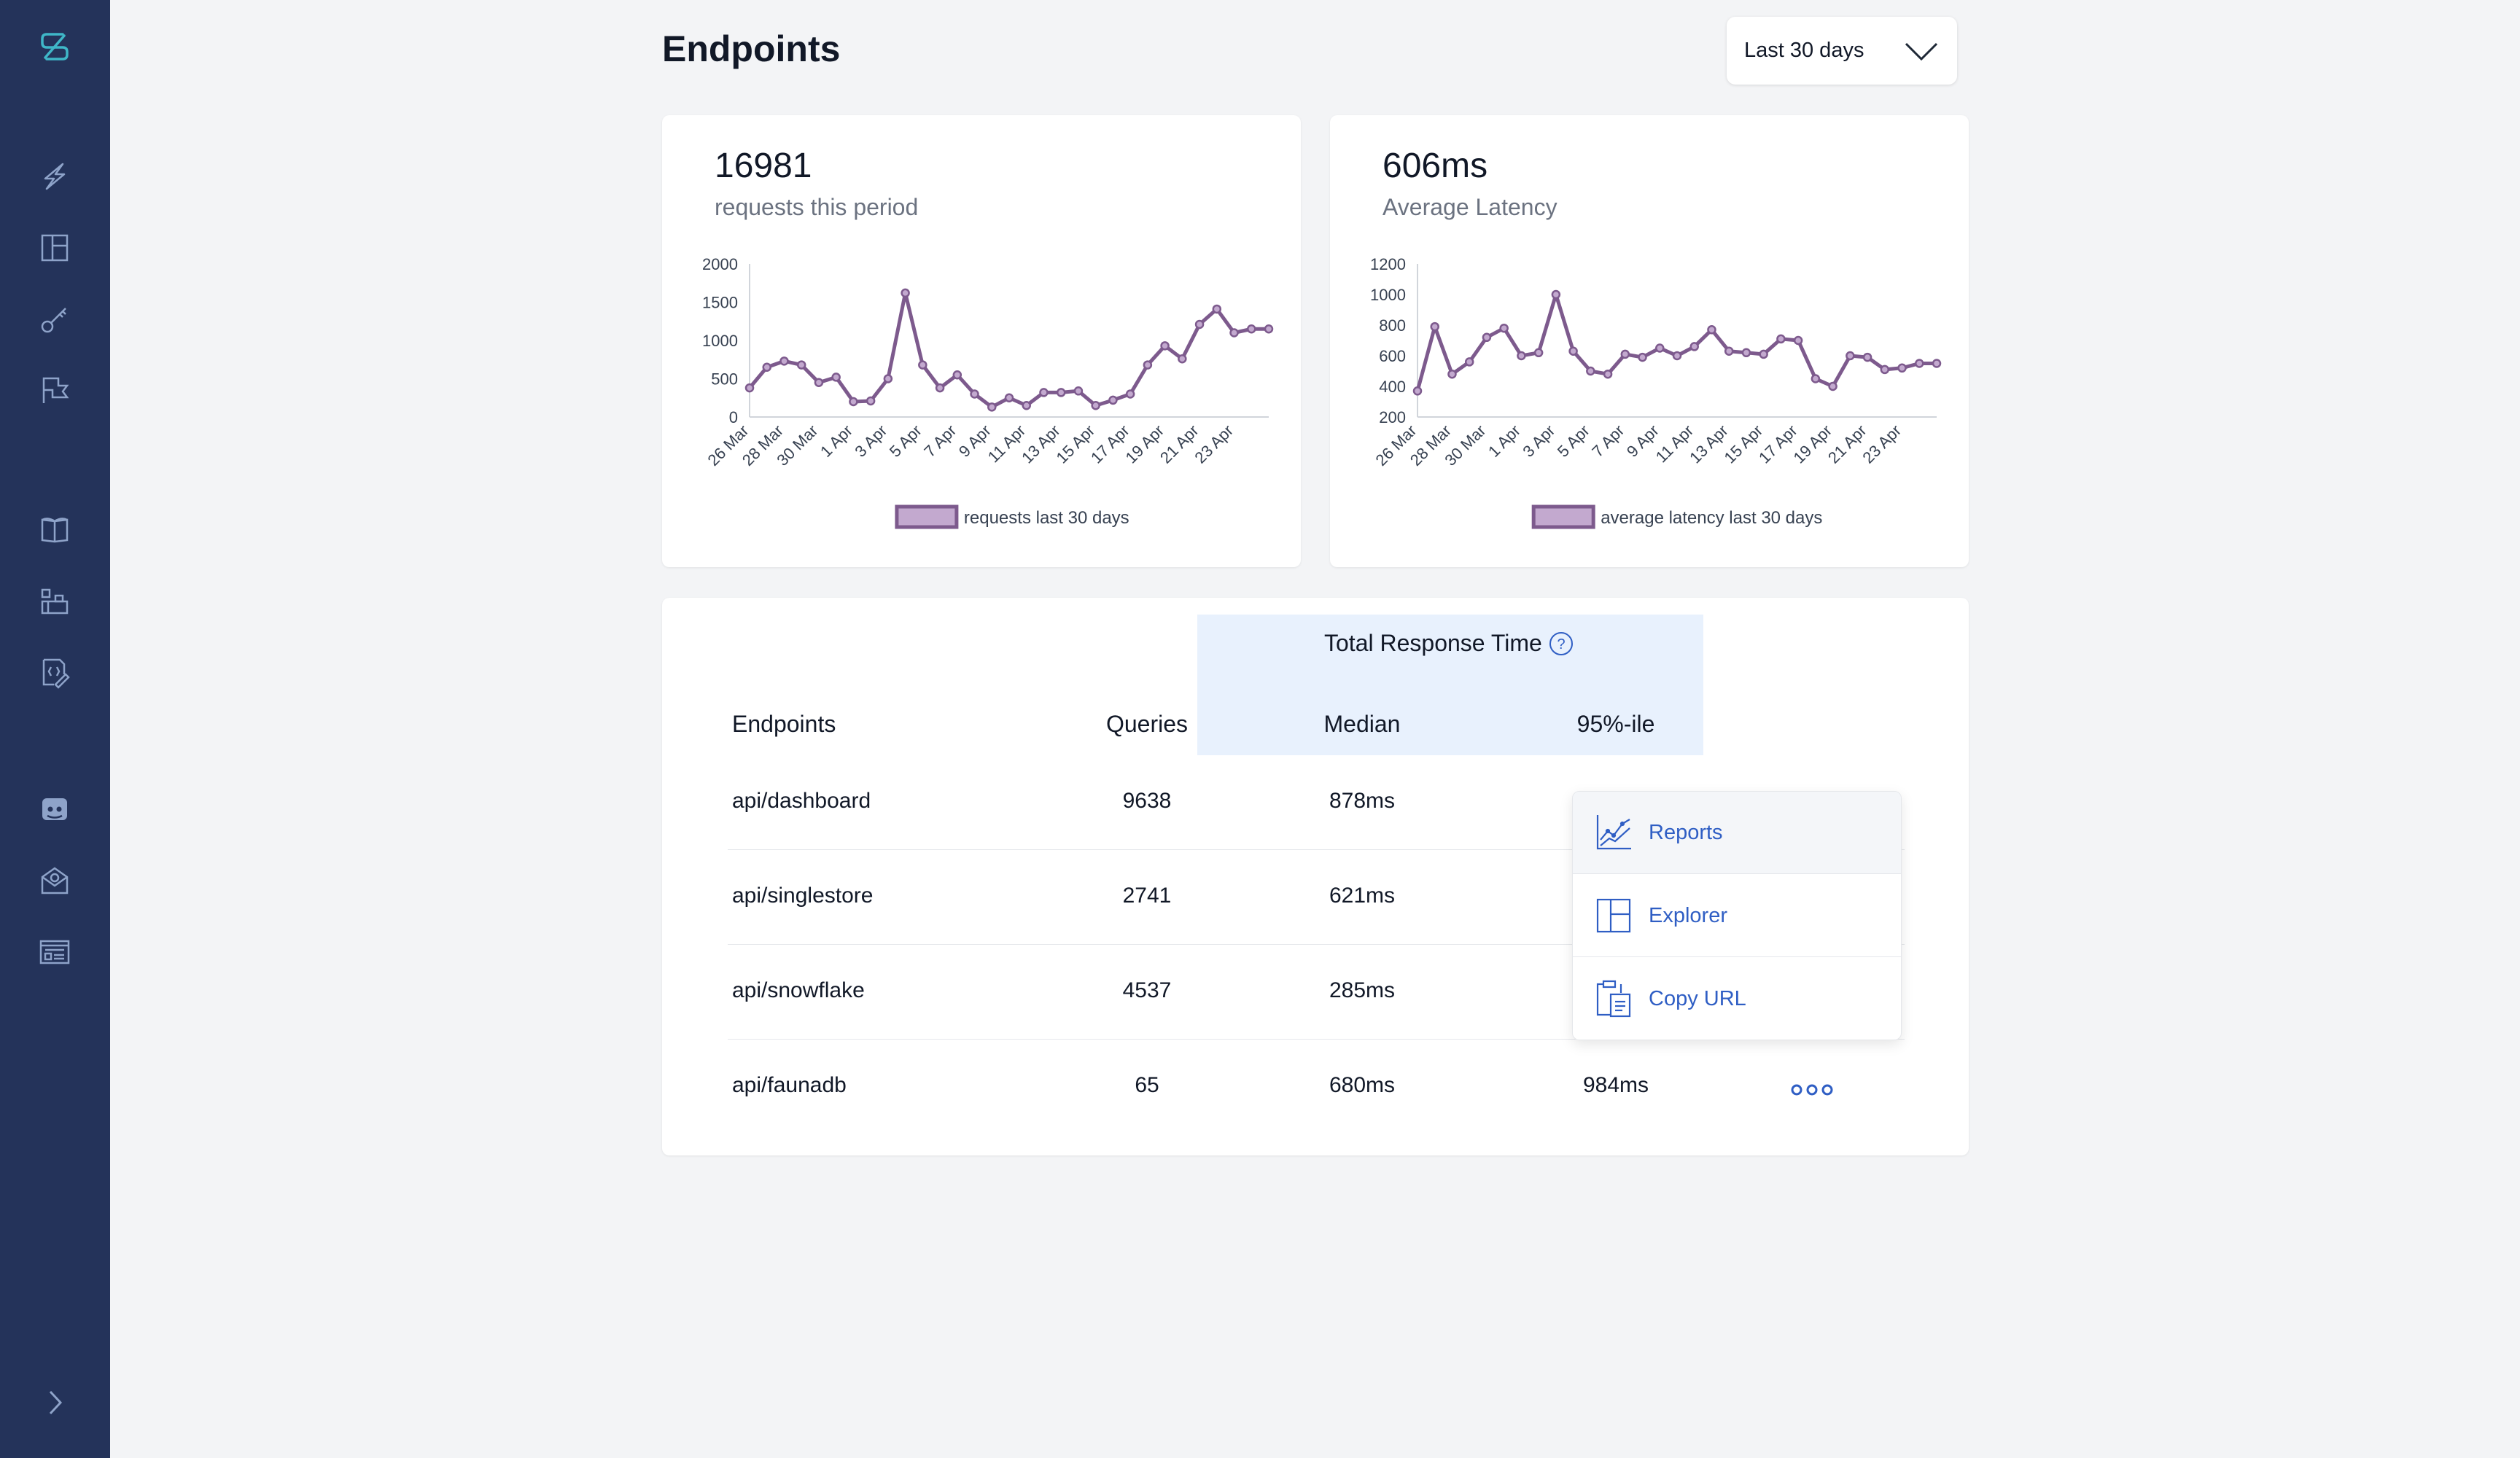 Image resolution: width=2520 pixels, height=1458 pixels. Describe the element at coordinates (940, 441) in the screenshot. I see `x-tick-label: 7 Apr` at that location.